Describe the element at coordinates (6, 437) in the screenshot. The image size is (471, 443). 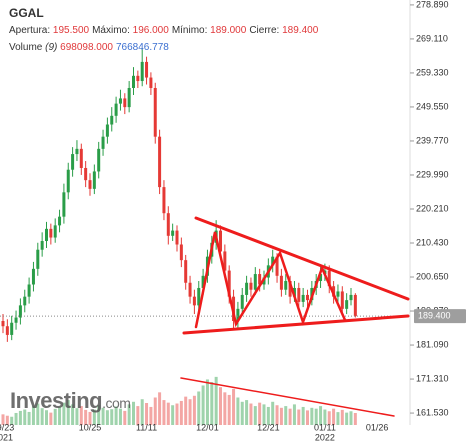
I see `x-year-label: 2021` at that location.